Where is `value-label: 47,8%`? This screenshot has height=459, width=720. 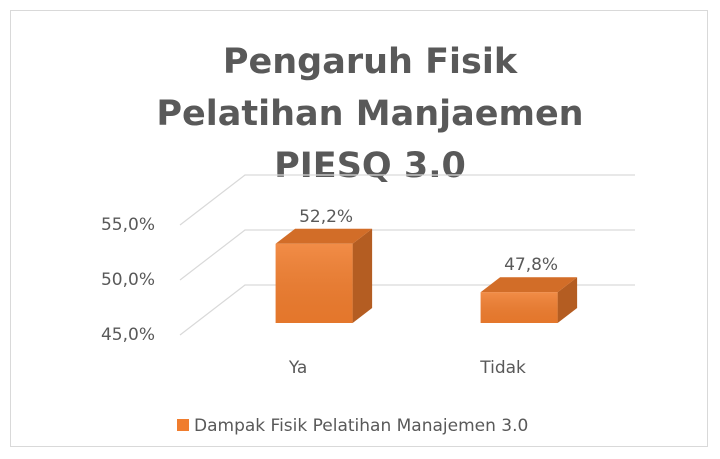
value-label: 47,8% is located at coordinates (531, 265).